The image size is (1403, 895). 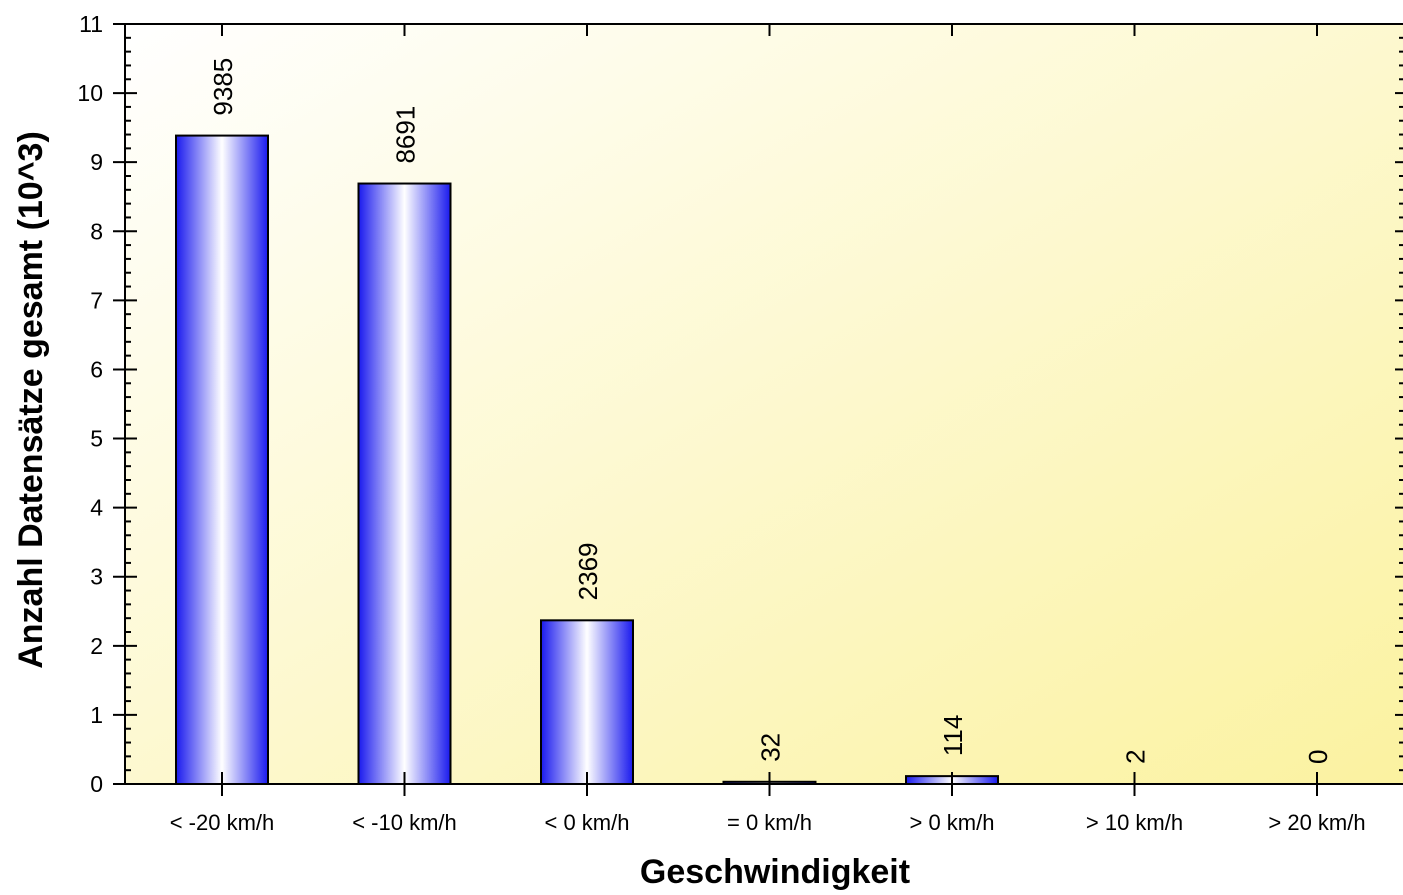 What do you see at coordinates (96, 439) in the screenshot?
I see `y-tick-label: 5` at bounding box center [96, 439].